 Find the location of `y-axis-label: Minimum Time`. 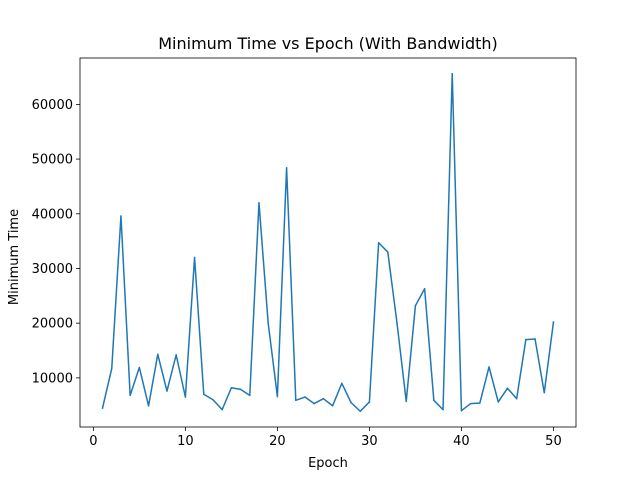

y-axis-label: Minimum Time is located at coordinates (14, 257).